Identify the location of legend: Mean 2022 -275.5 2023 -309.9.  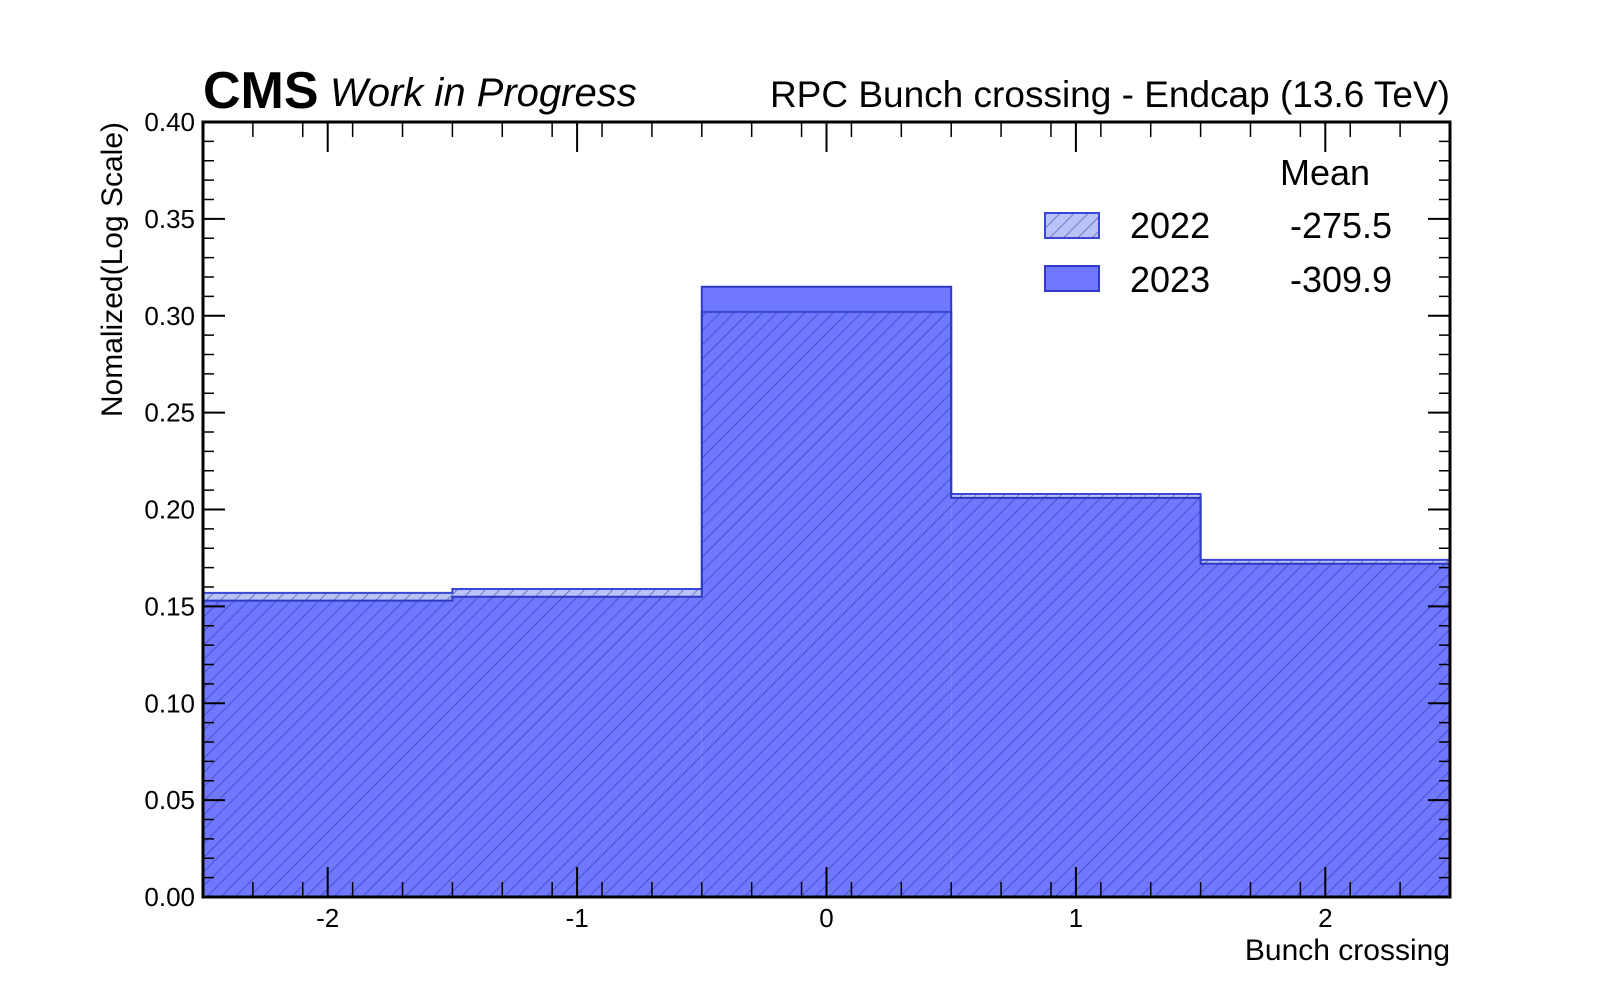
(1218, 226).